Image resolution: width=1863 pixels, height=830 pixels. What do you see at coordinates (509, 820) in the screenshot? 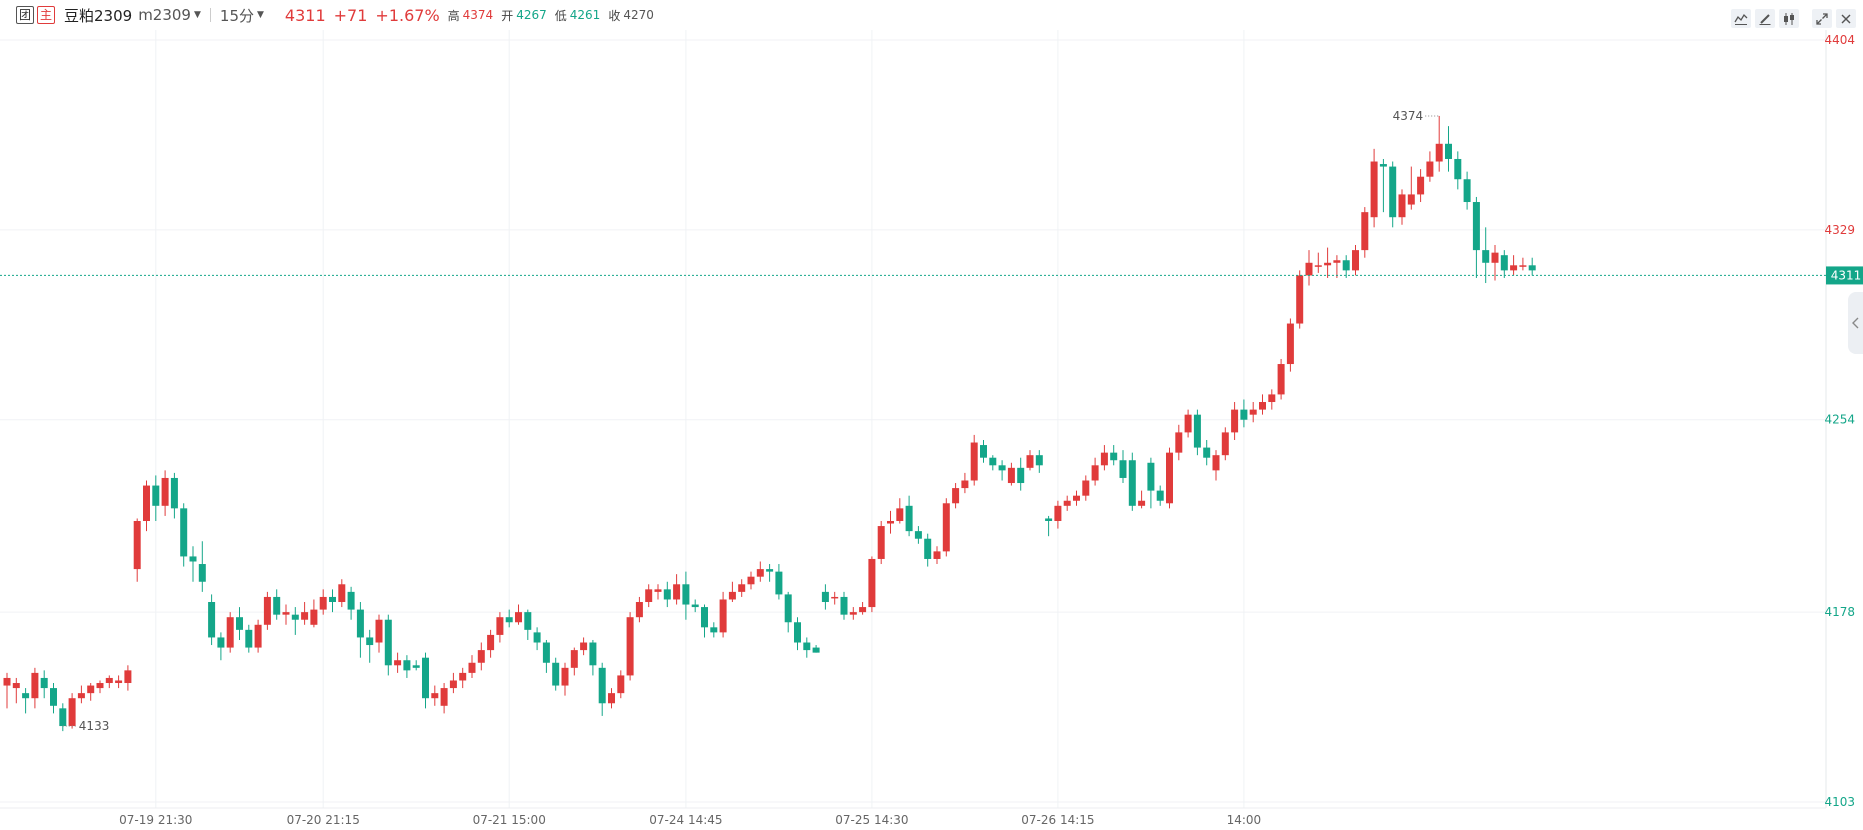
I see `time-tick-label: 07-21 15:00` at bounding box center [509, 820].